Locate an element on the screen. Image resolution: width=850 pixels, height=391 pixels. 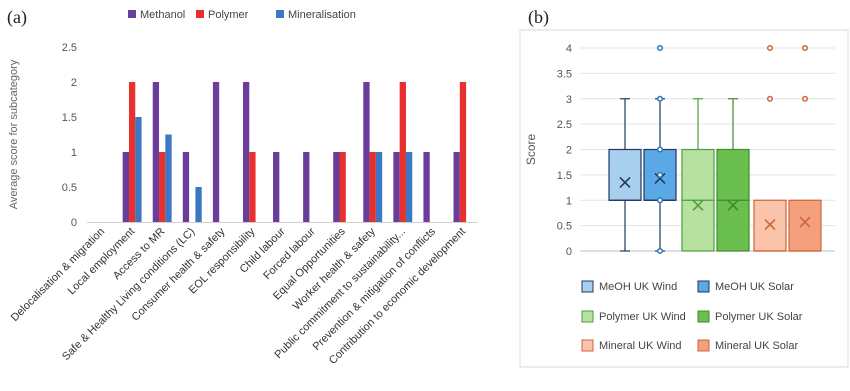
panel-label-a: (a) is located at coordinates (17, 17).